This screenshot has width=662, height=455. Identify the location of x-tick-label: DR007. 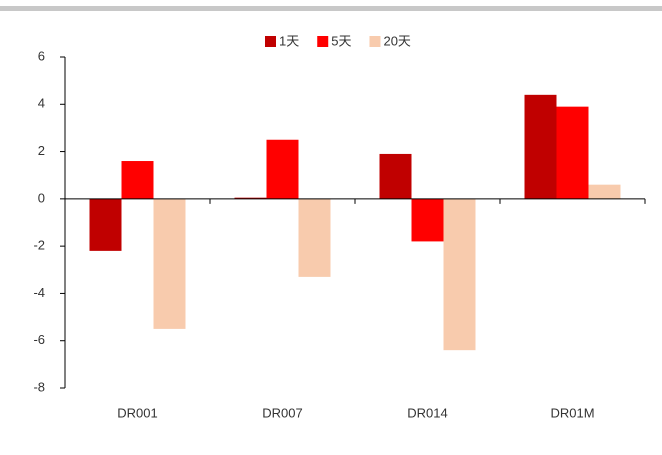
(282, 412).